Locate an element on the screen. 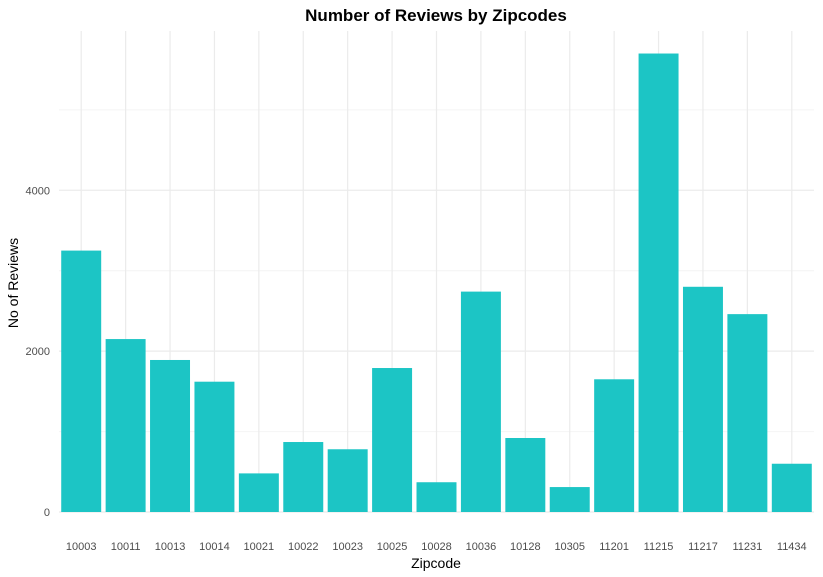 The width and height of the screenshot is (823, 577). x-tick-label: 10013 is located at coordinates (170, 547).